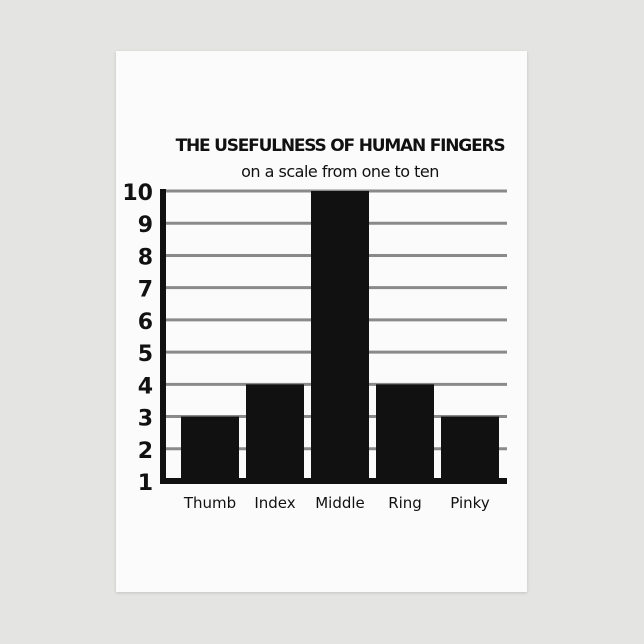  I want to click on y-tick-label: 8, so click(145, 257).